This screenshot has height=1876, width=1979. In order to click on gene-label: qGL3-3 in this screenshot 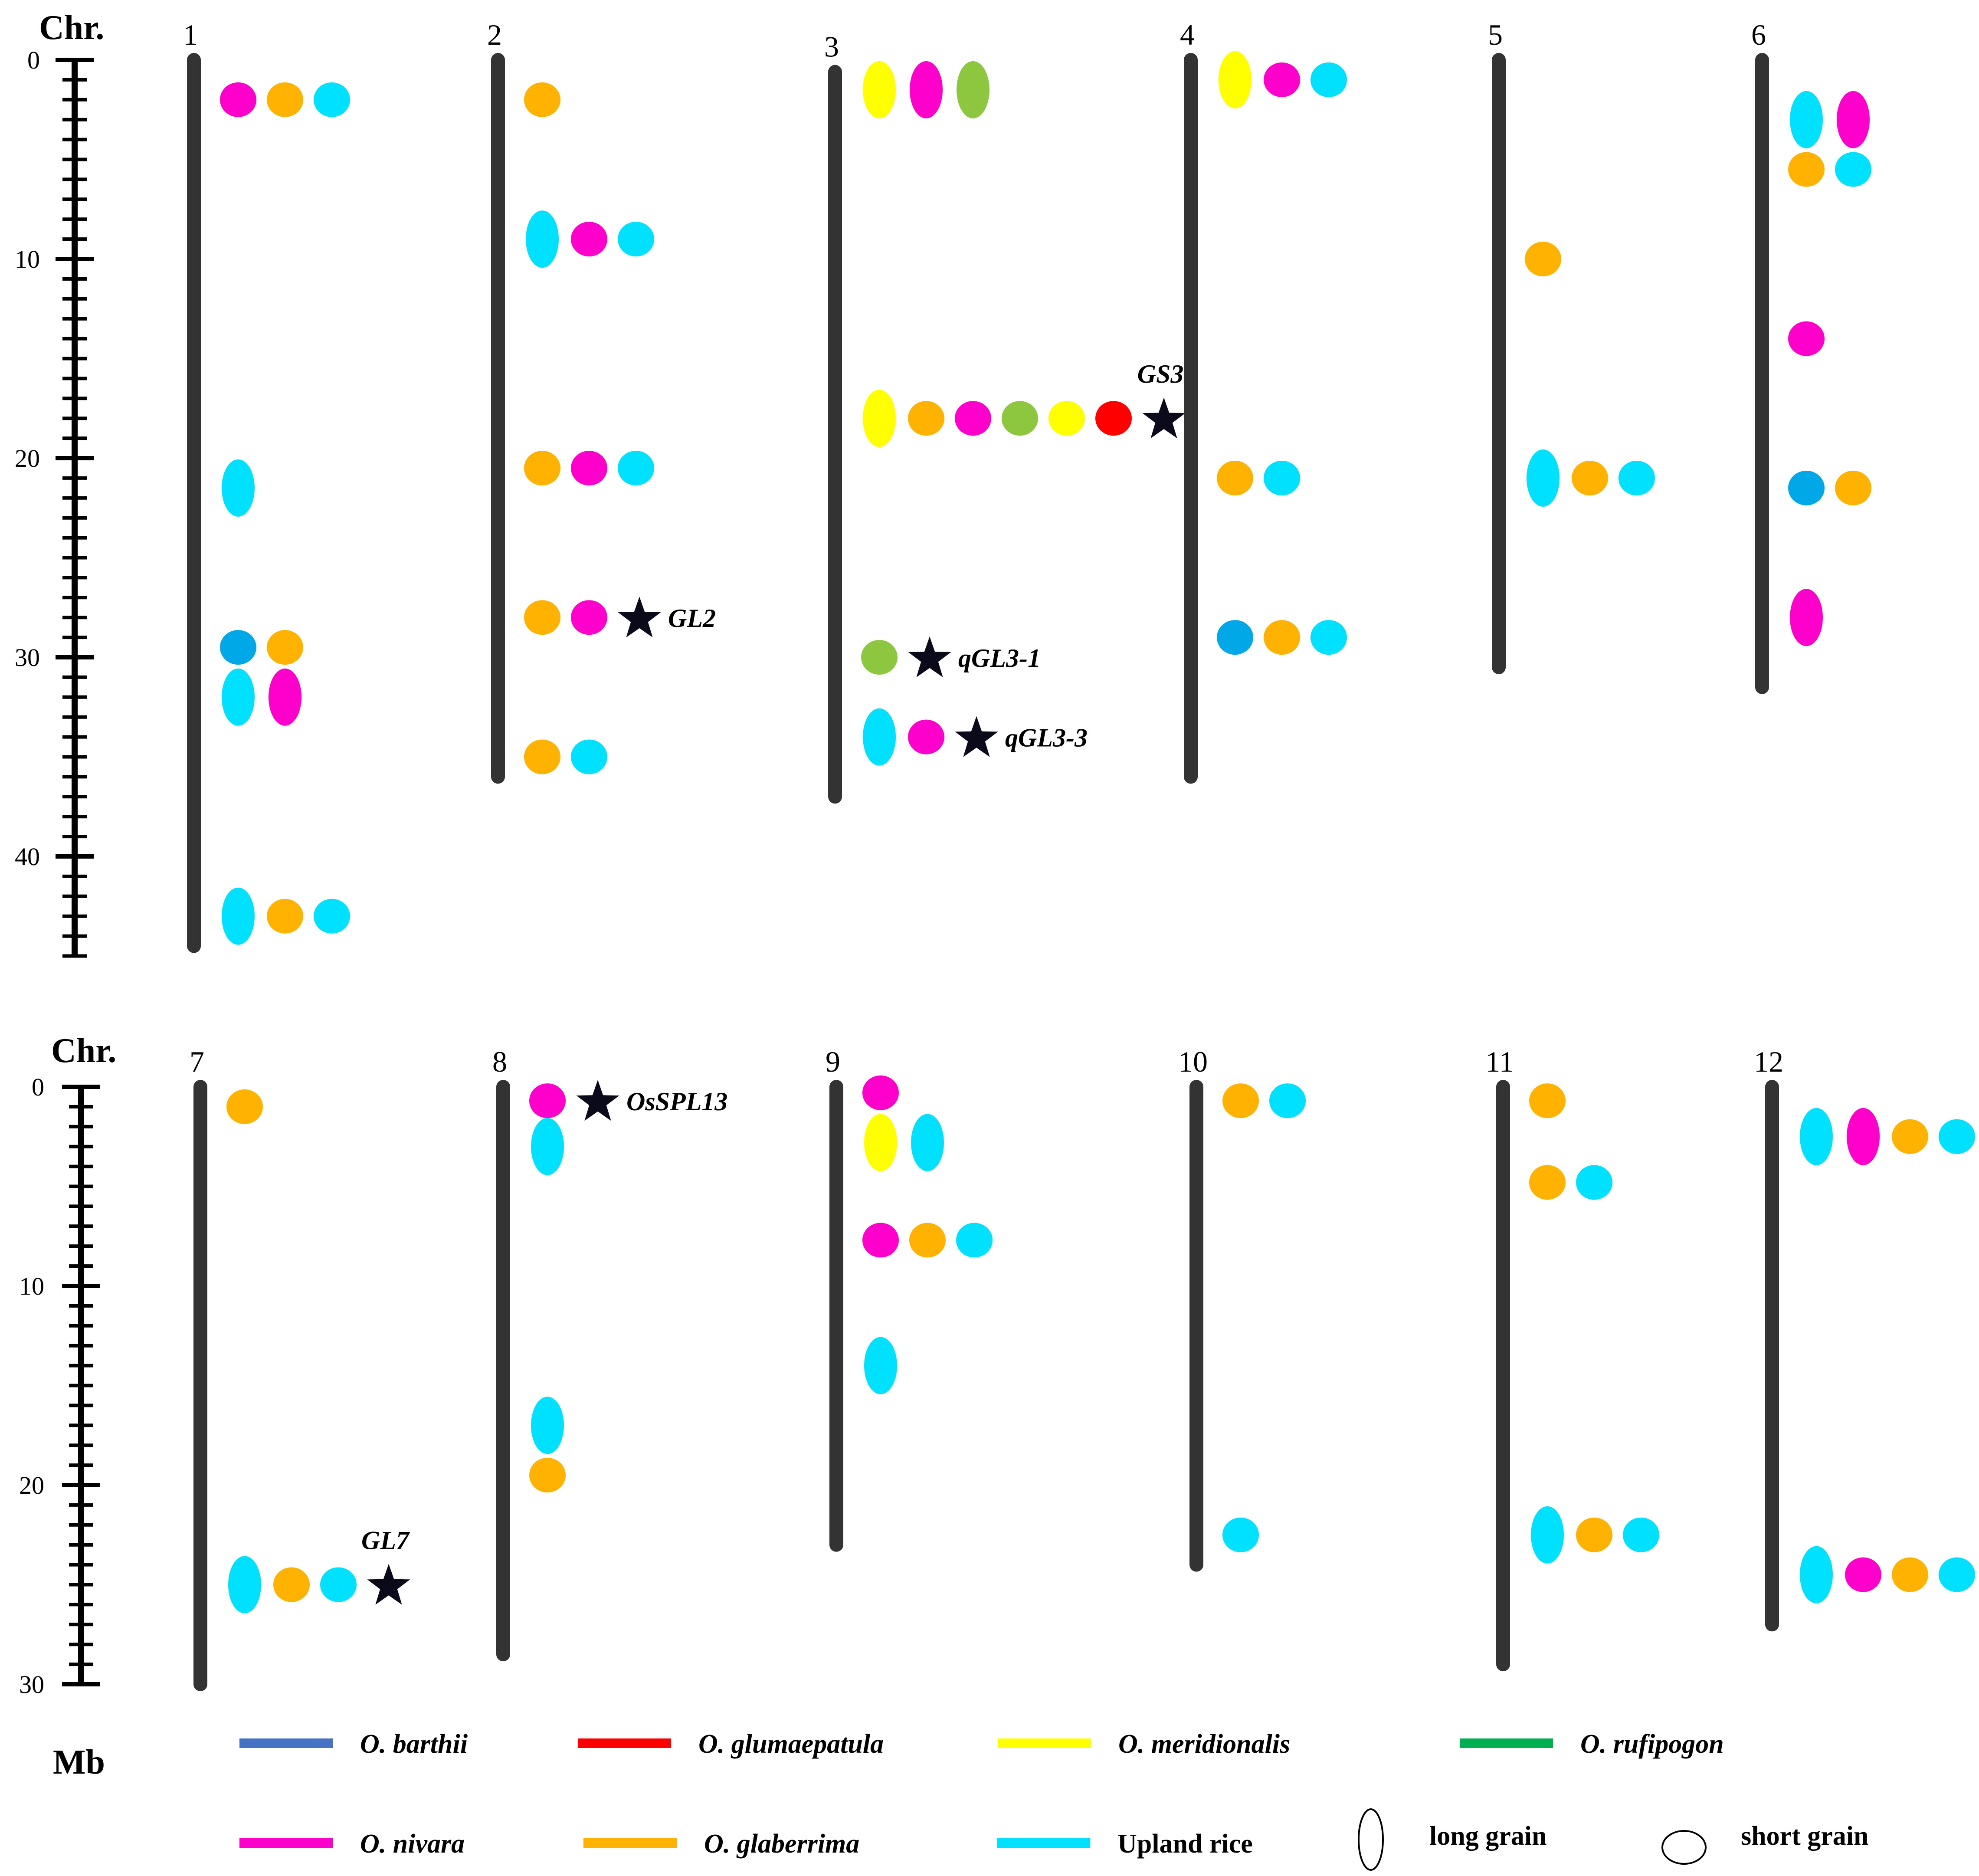, I will do `click(1046, 738)`.